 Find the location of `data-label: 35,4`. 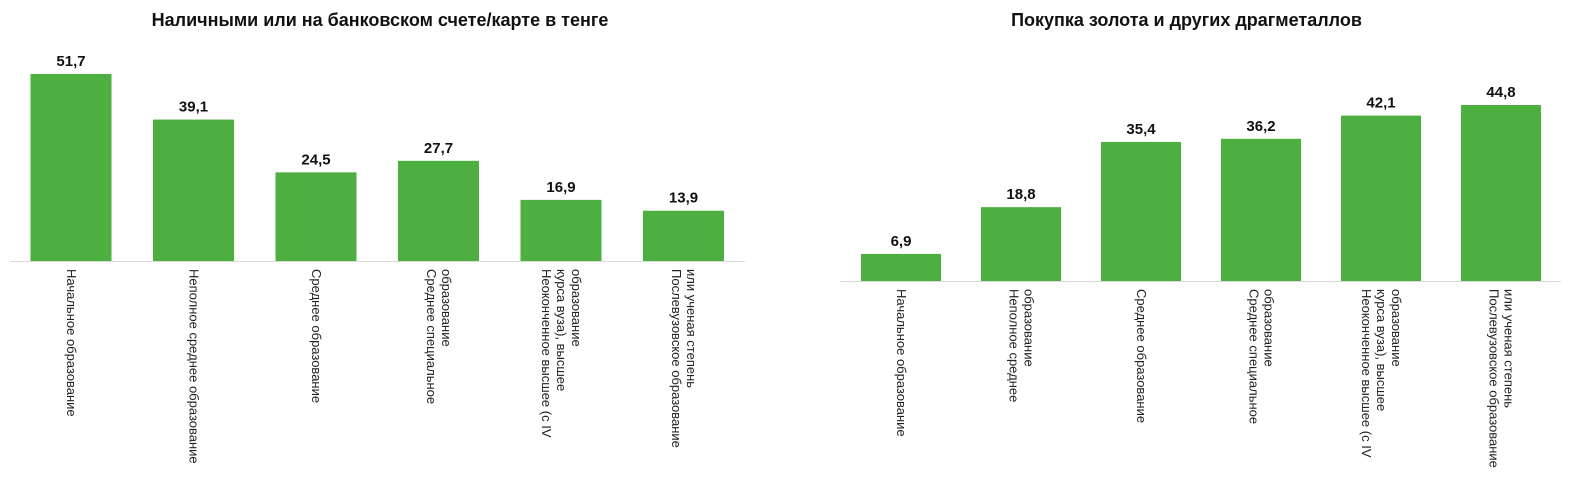

data-label: 35,4 is located at coordinates (1141, 129).